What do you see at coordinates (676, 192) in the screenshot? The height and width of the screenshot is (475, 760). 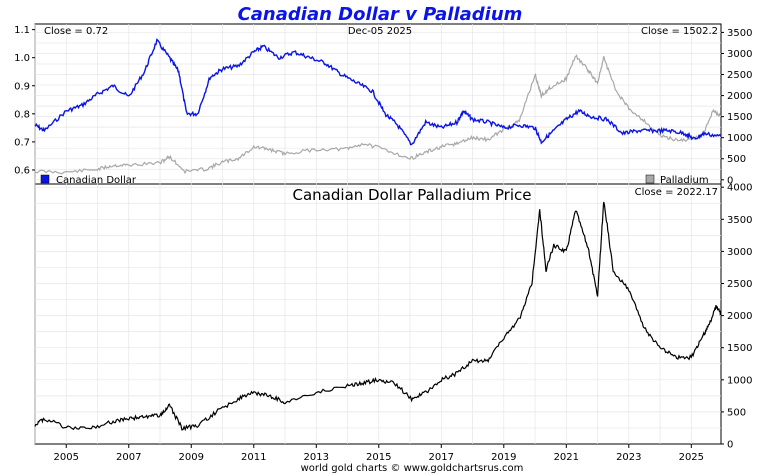 I see `bottom-close-label: Close = 2022.17` at bounding box center [676, 192].